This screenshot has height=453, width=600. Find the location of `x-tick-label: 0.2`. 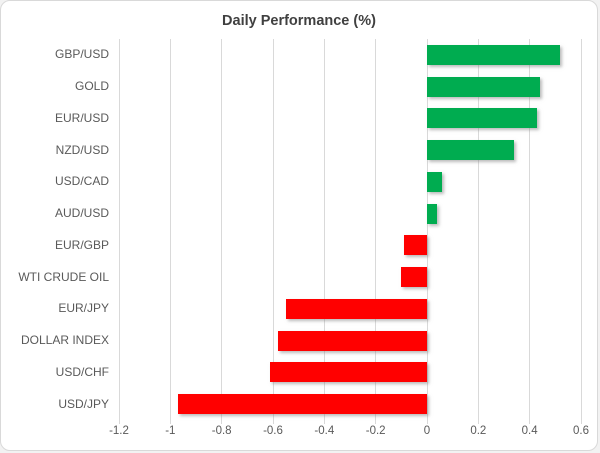

x-tick-label: 0.2 is located at coordinates (478, 431).